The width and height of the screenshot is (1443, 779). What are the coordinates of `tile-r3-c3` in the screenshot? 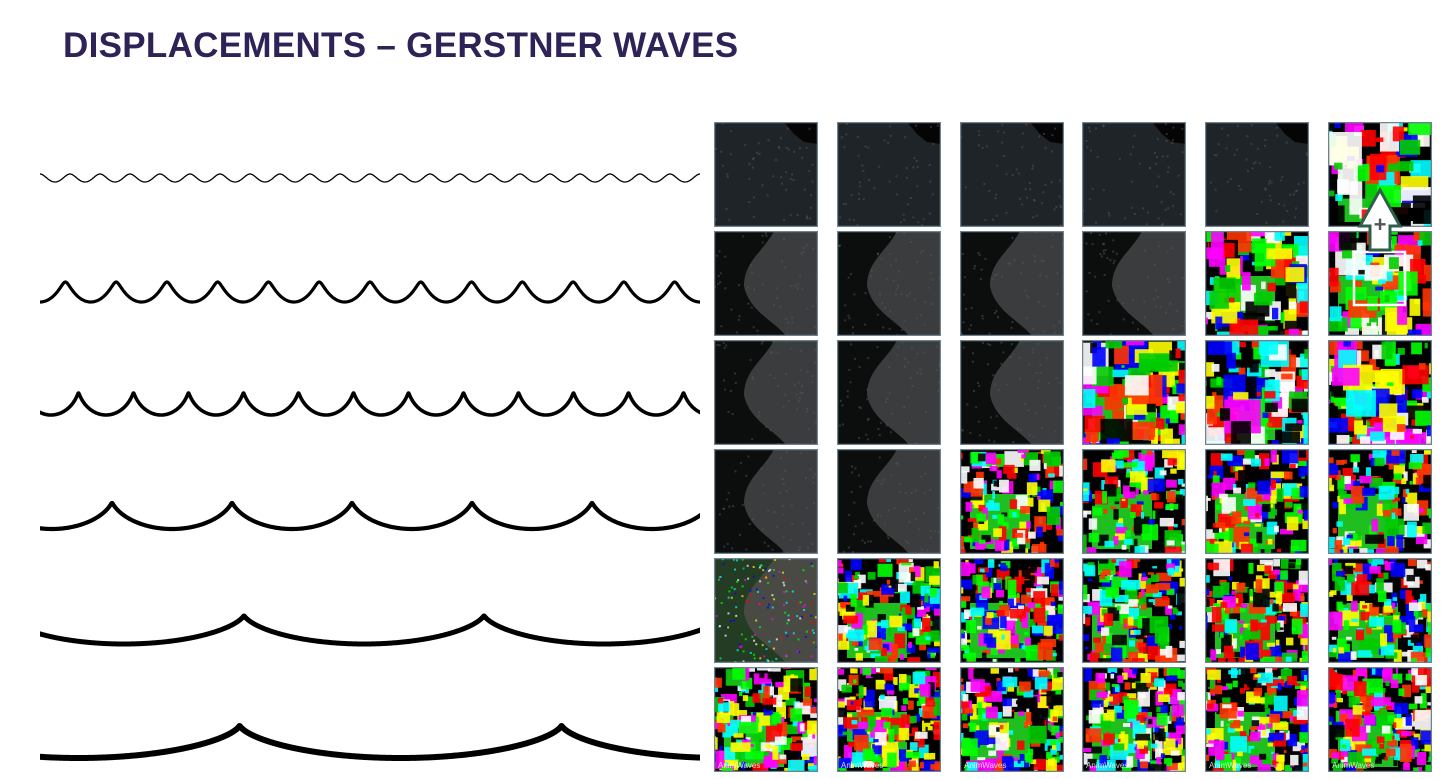 It's located at (1012, 392).